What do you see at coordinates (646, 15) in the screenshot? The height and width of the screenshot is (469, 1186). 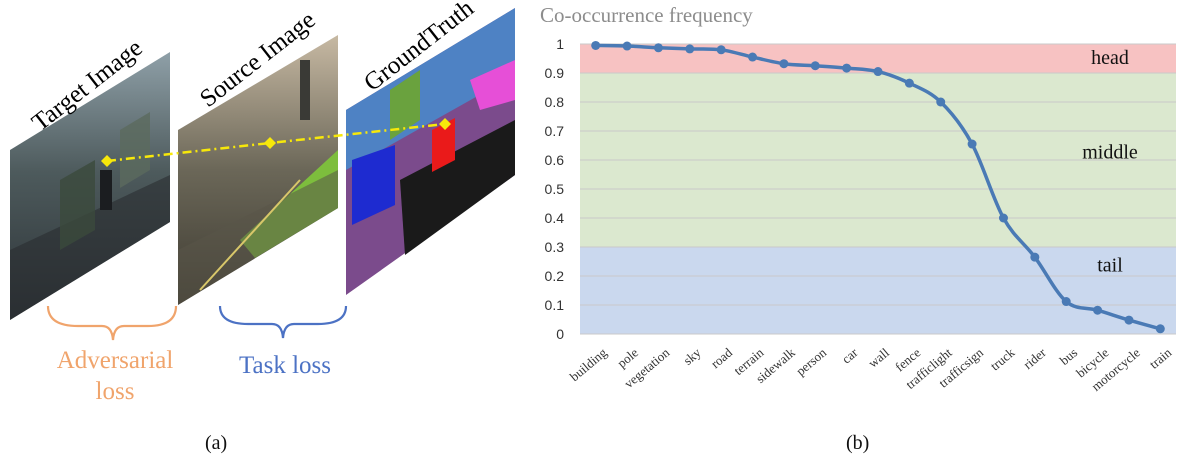 I see `chart-title: Co-occurrence frequency` at bounding box center [646, 15].